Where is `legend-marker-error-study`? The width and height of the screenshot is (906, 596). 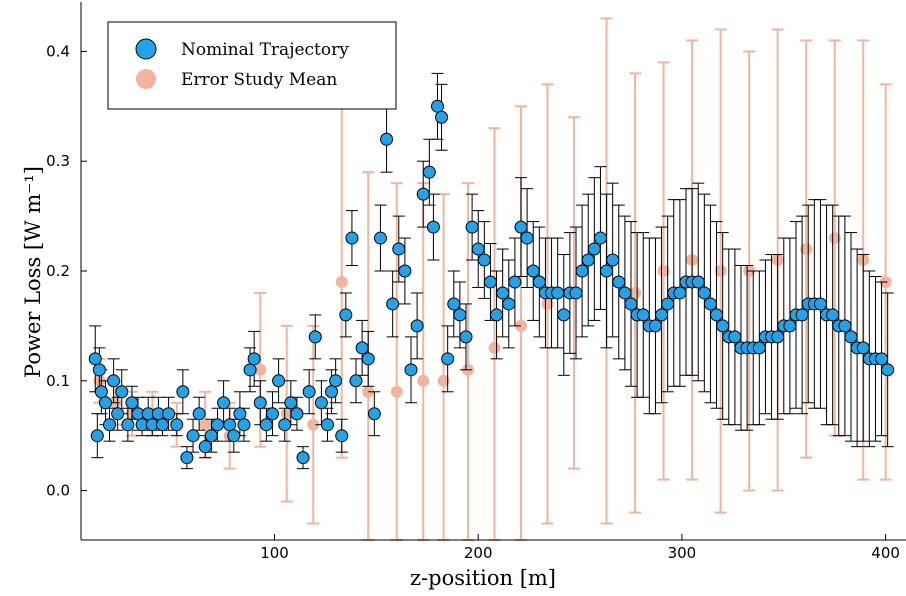 legend-marker-error-study is located at coordinates (146, 79).